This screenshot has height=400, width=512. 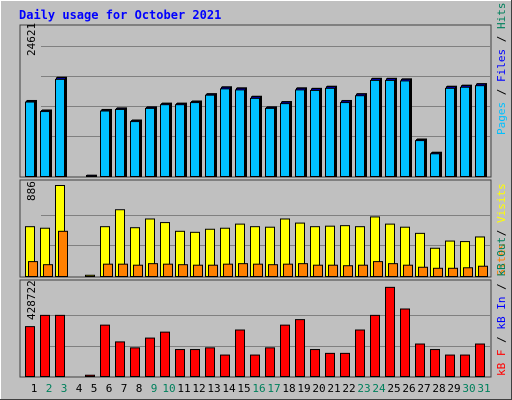 I want to click on day-label: 6, so click(x=109, y=388).